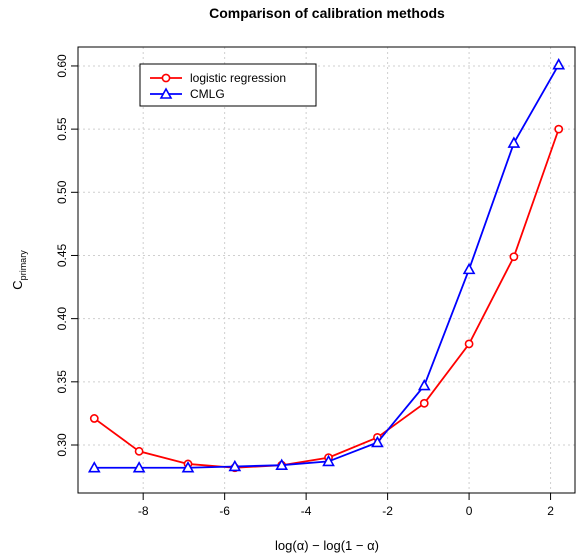 This screenshot has width=578, height=560. Describe the element at coordinates (238, 78) in the screenshot. I see `legend-label: logistic regression` at that location.